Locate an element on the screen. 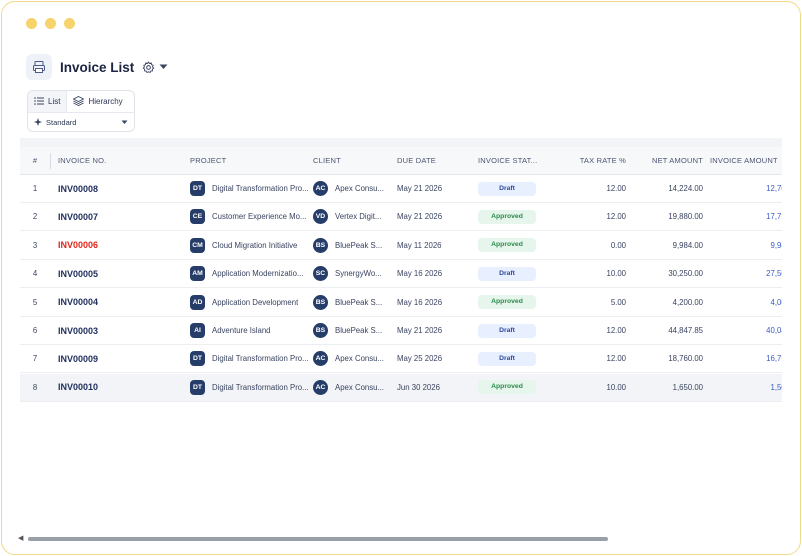 Image resolution: width=802 pixels, height=556 pixels. gear-icon is located at coordinates (148, 67).